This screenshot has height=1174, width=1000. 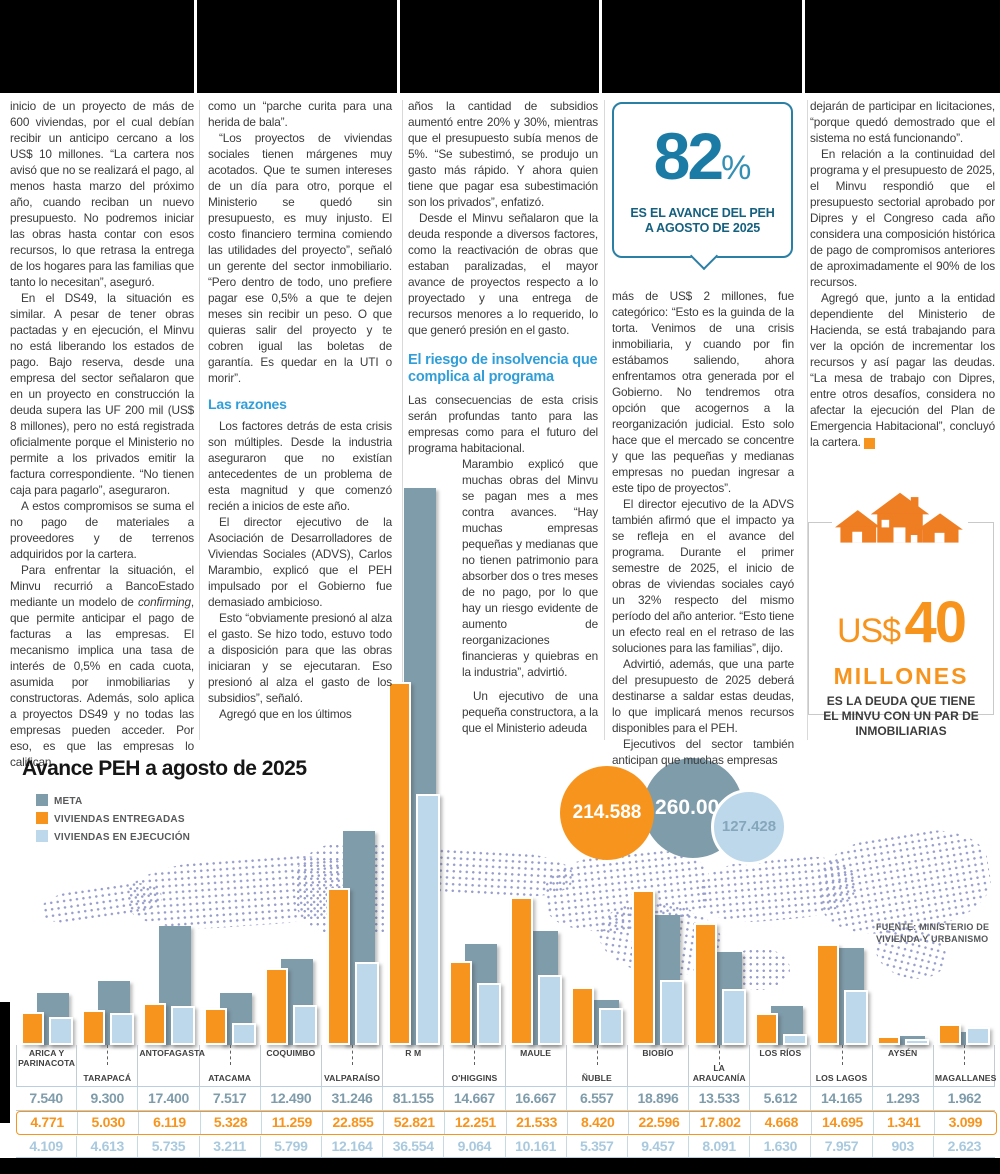 I want to click on table-cell: 5.328, so click(x=231, y=1123).